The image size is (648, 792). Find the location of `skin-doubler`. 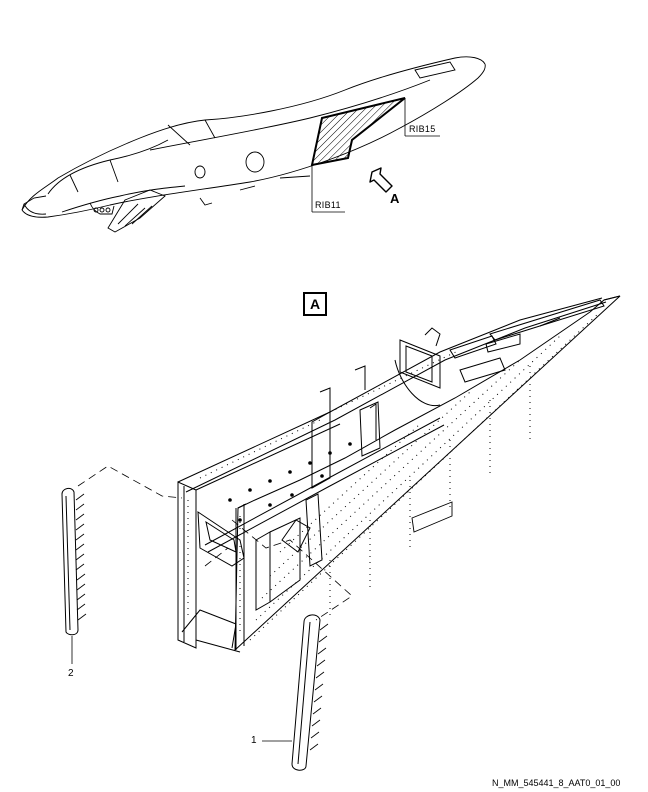

skin-doubler is located at coordinates (432, 517).